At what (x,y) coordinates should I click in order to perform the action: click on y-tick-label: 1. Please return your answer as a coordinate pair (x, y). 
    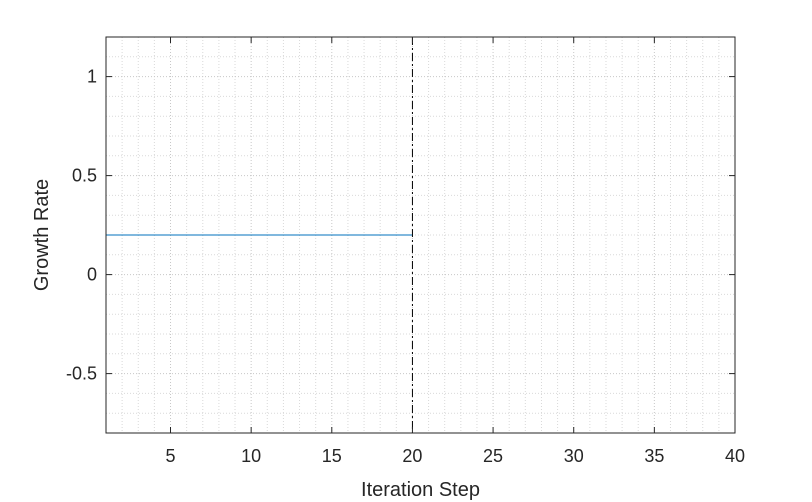
    Looking at the image, I should click on (92, 77).